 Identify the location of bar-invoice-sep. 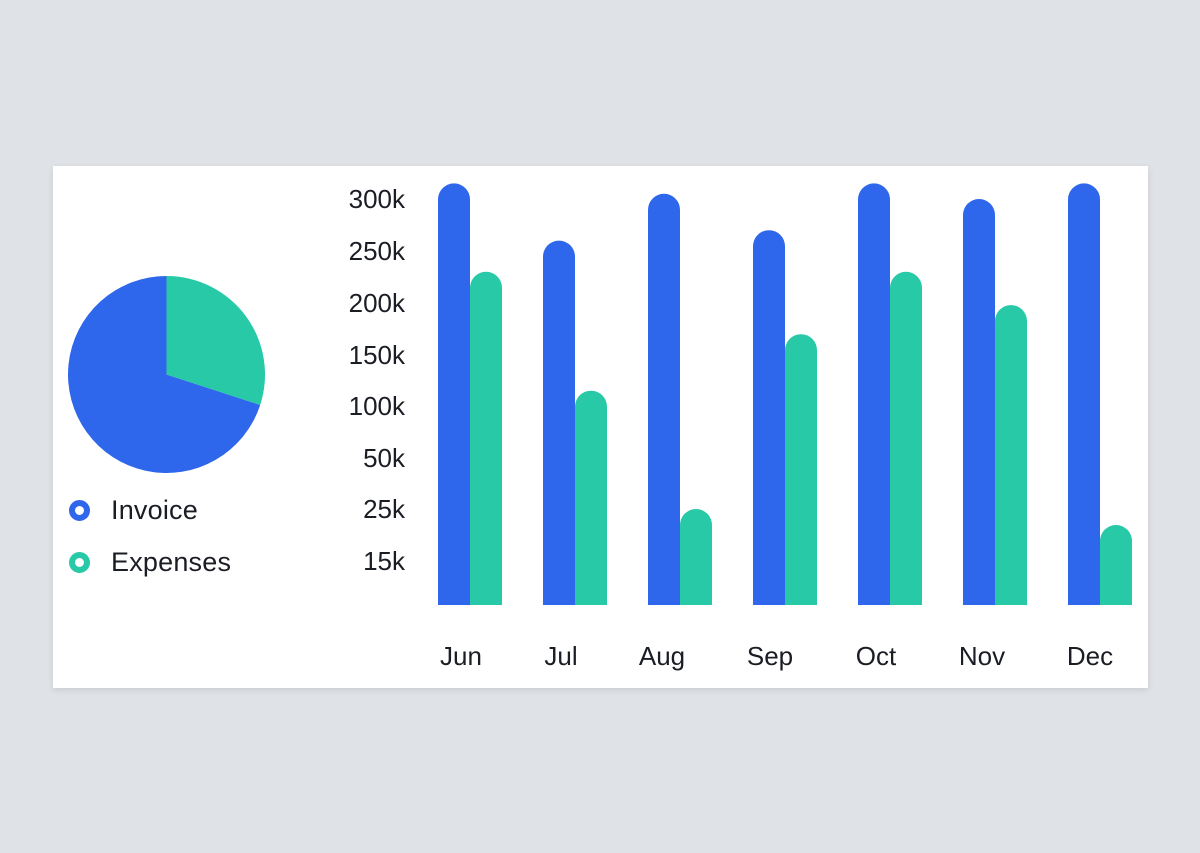
(769, 417).